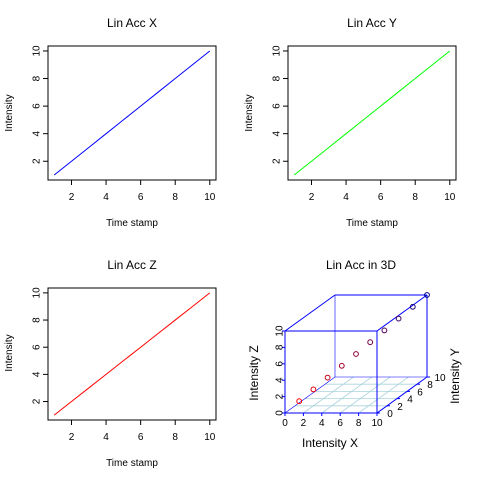 The width and height of the screenshot is (480, 480). I want to click on chart4-title: Lin Acc in 3D, so click(361, 265).